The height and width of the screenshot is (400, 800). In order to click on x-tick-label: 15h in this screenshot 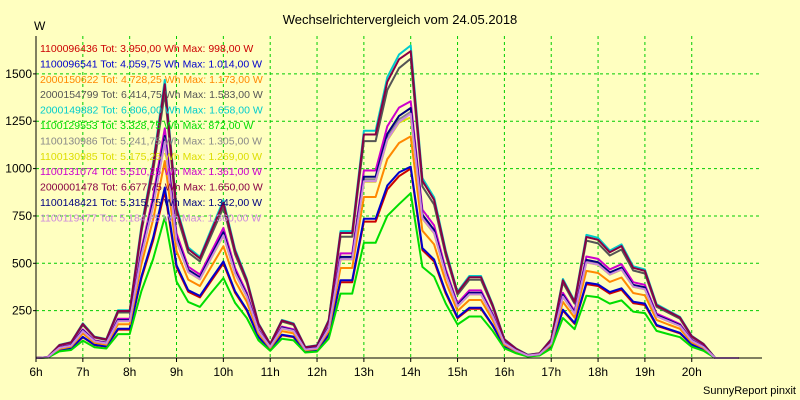, I will do `click(458, 372)`.